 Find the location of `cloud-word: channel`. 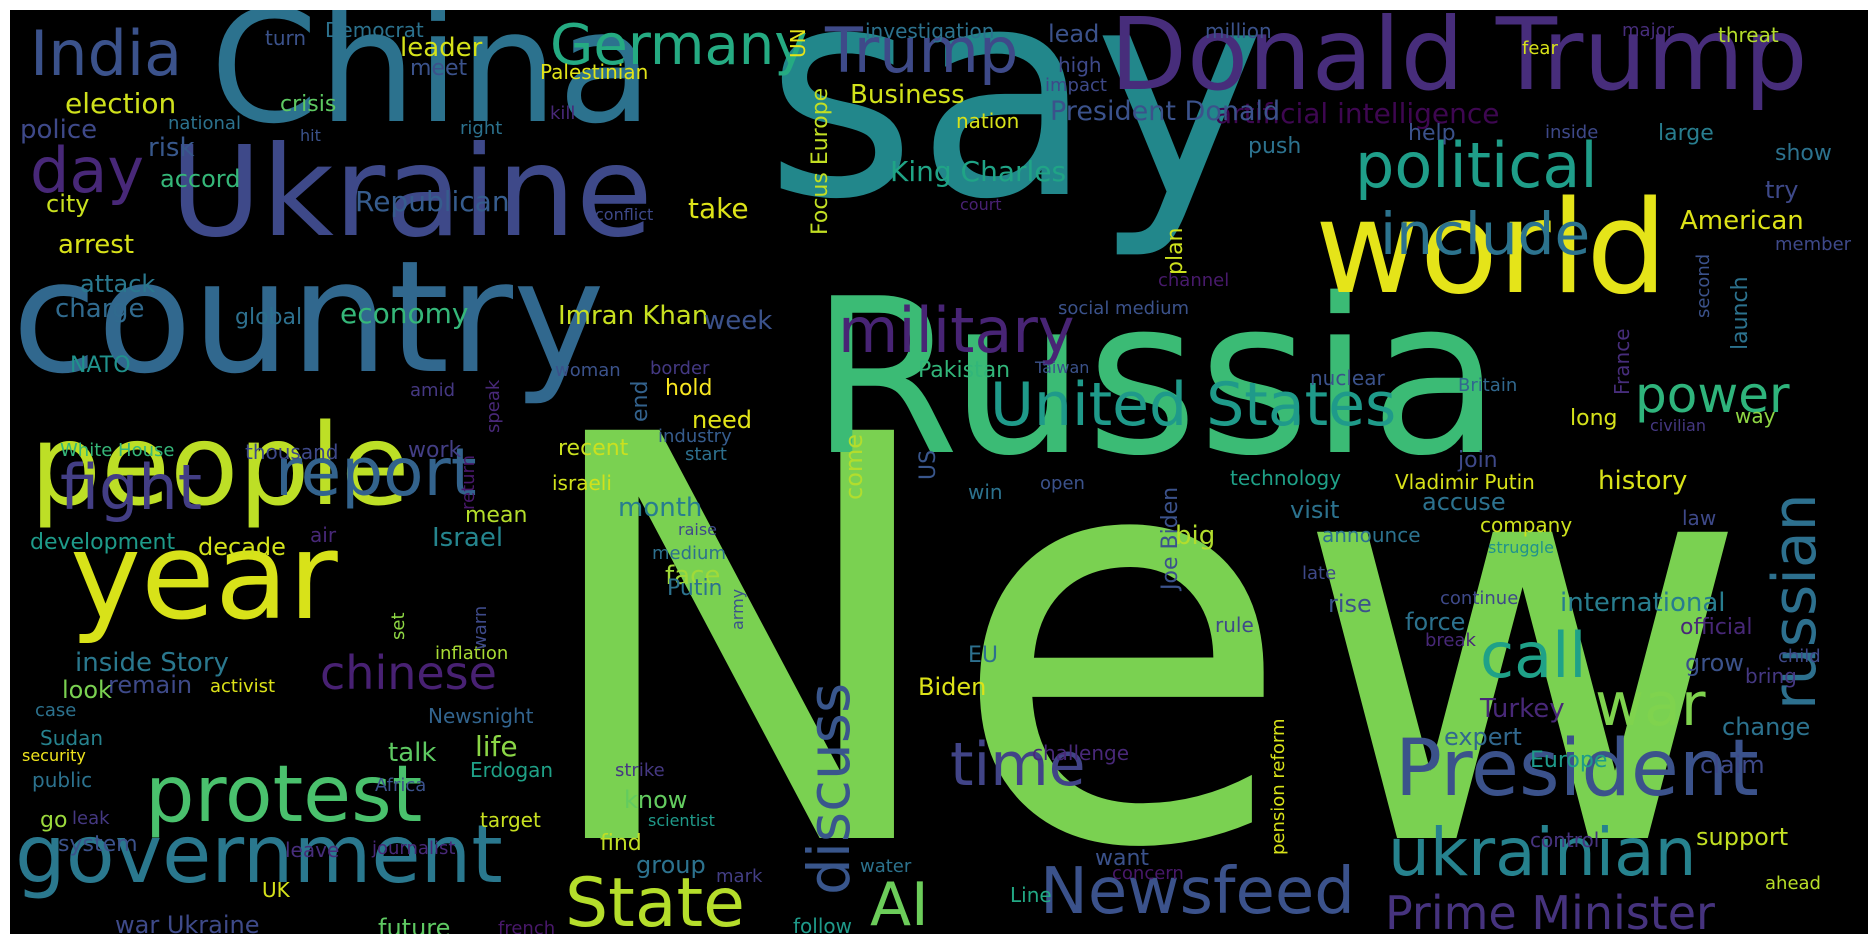

cloud-word: channel is located at coordinates (1194, 280).